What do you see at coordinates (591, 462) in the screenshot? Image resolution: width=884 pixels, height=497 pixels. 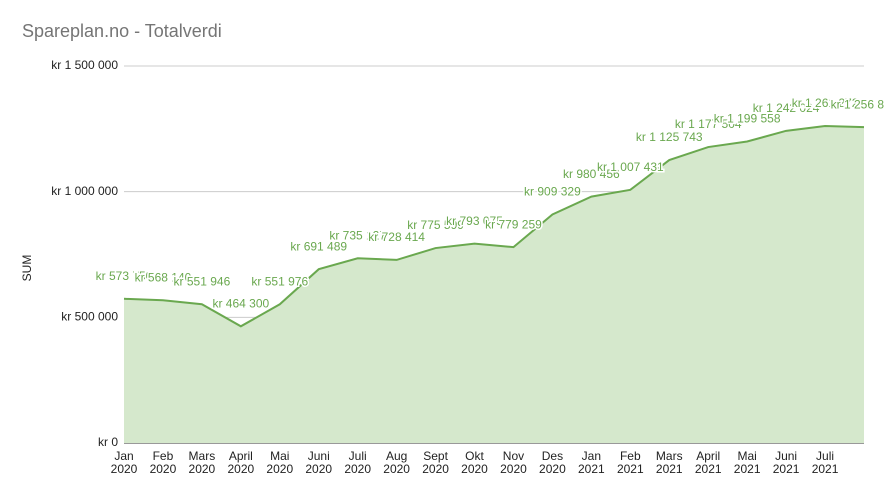 I see `x-tick-label: Jan 2021` at bounding box center [591, 462].